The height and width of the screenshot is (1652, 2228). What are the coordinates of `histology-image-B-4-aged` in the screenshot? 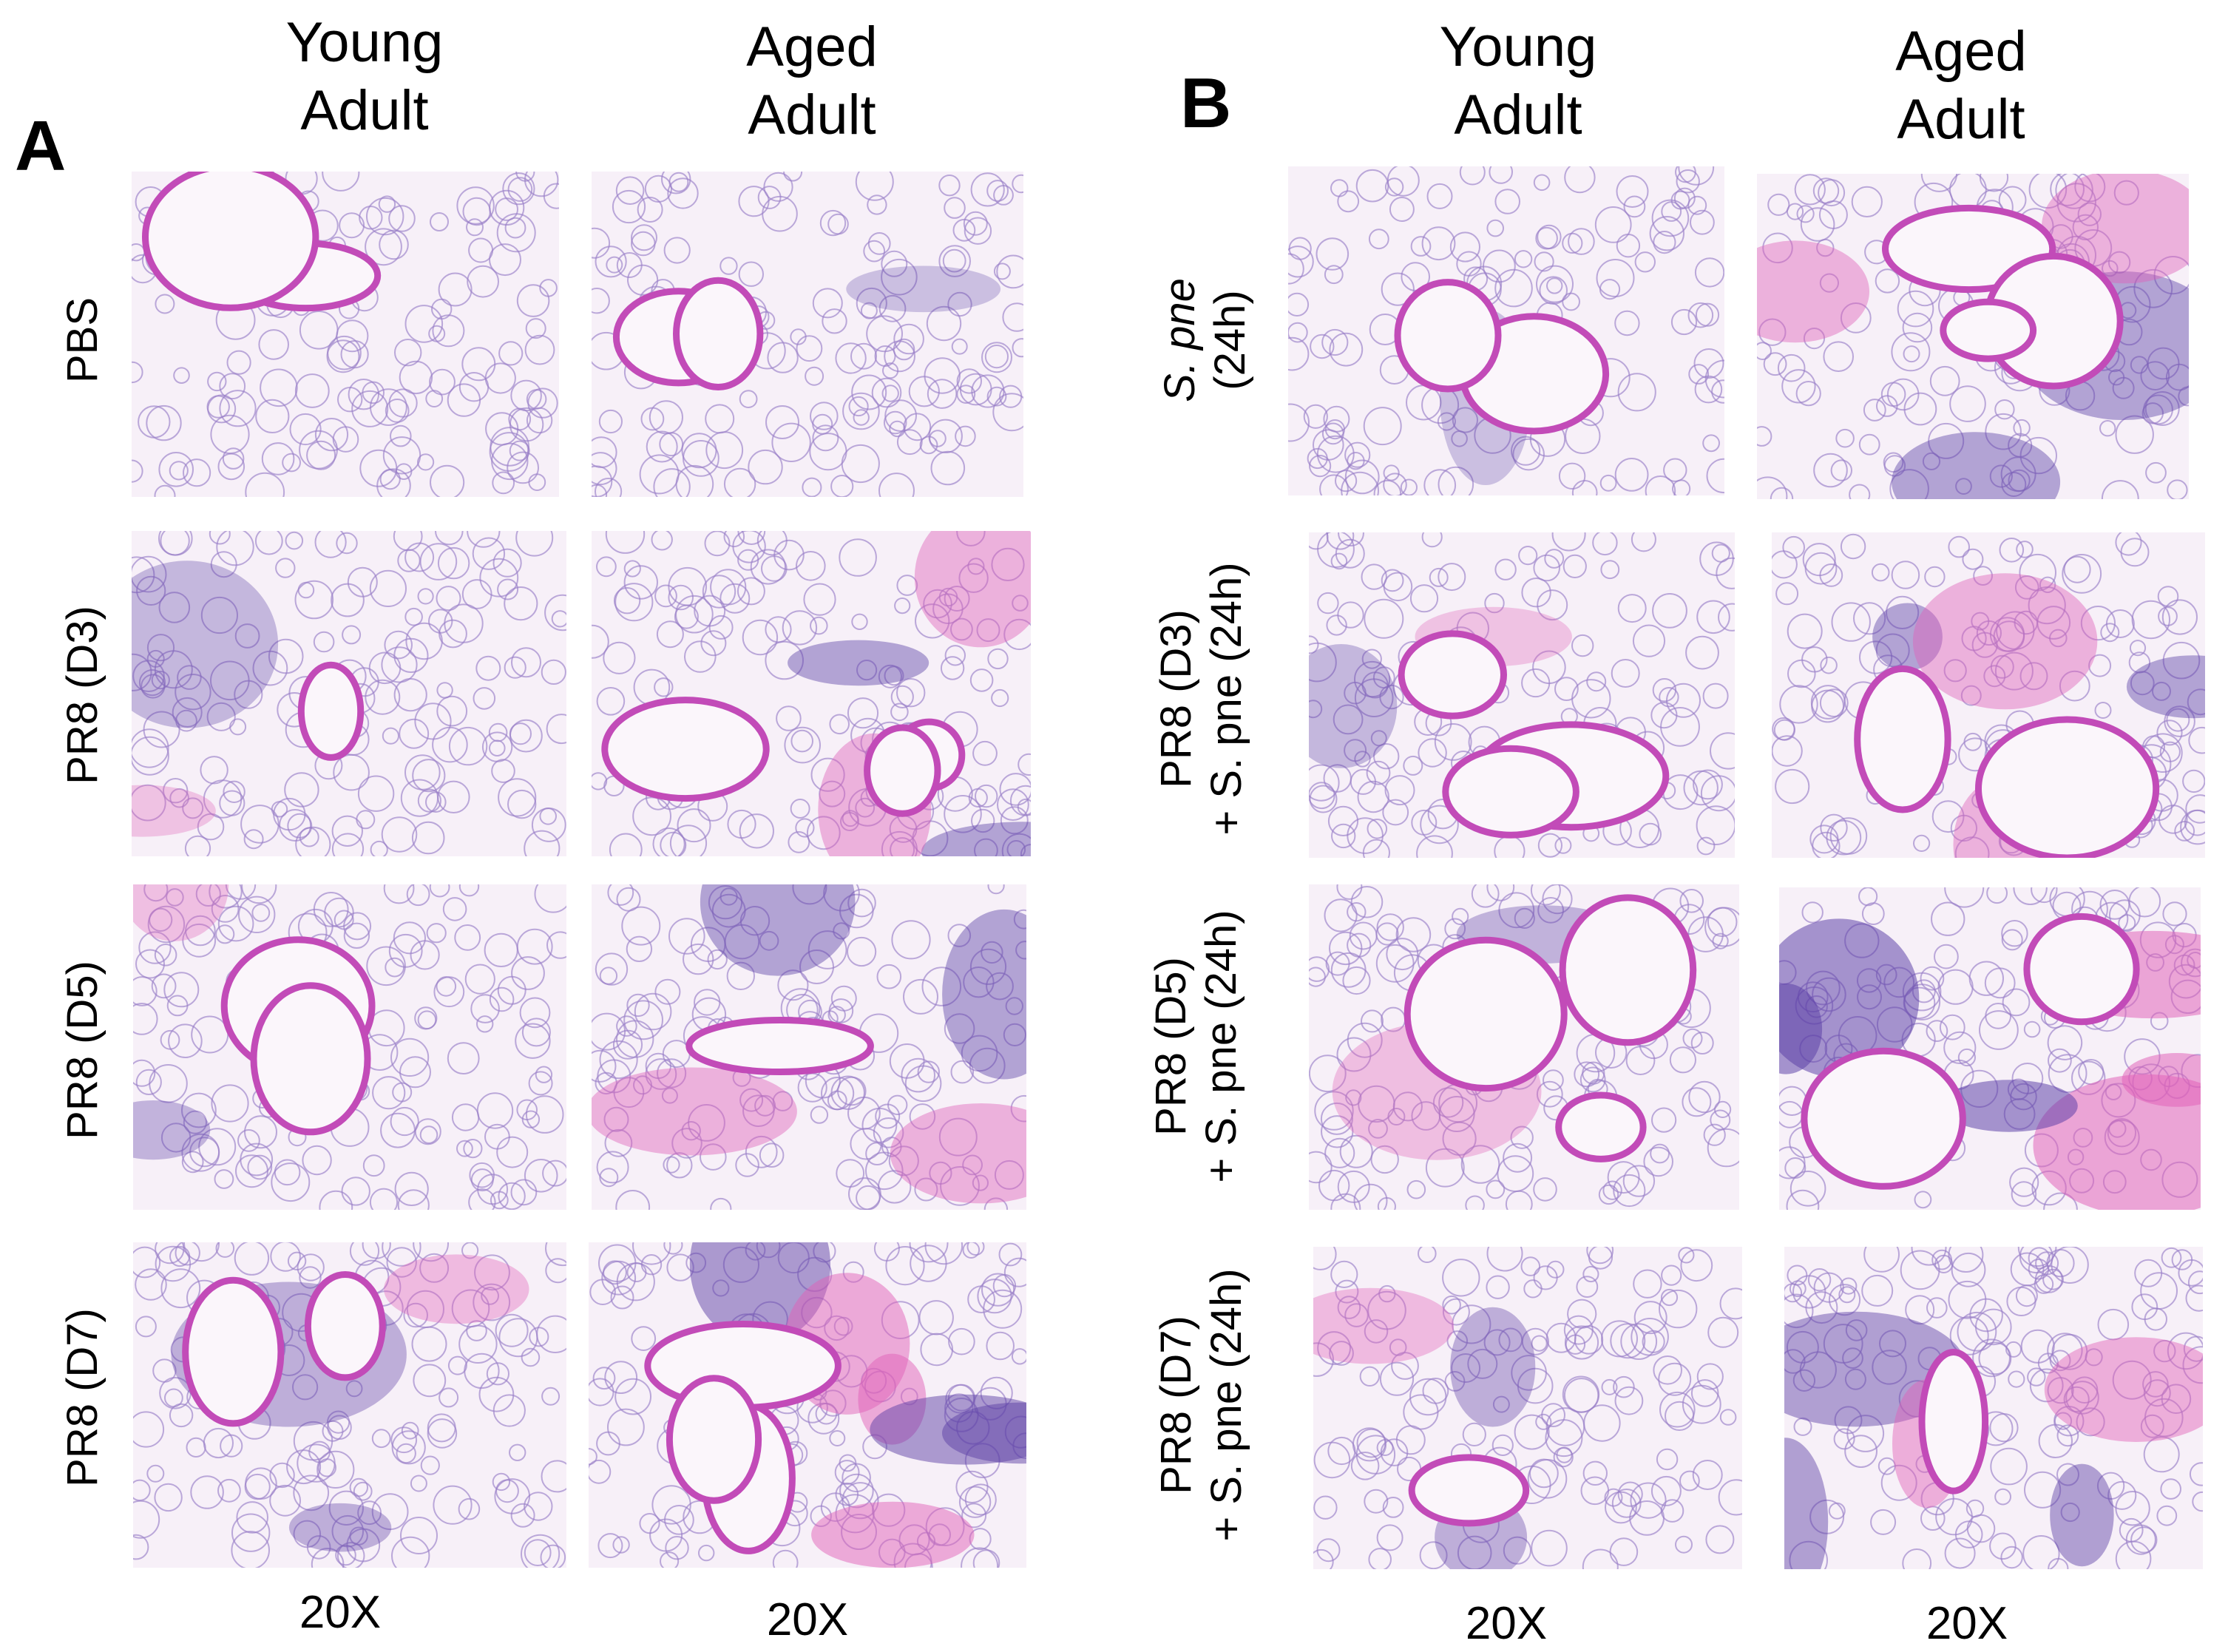 It's located at (1993, 1408).